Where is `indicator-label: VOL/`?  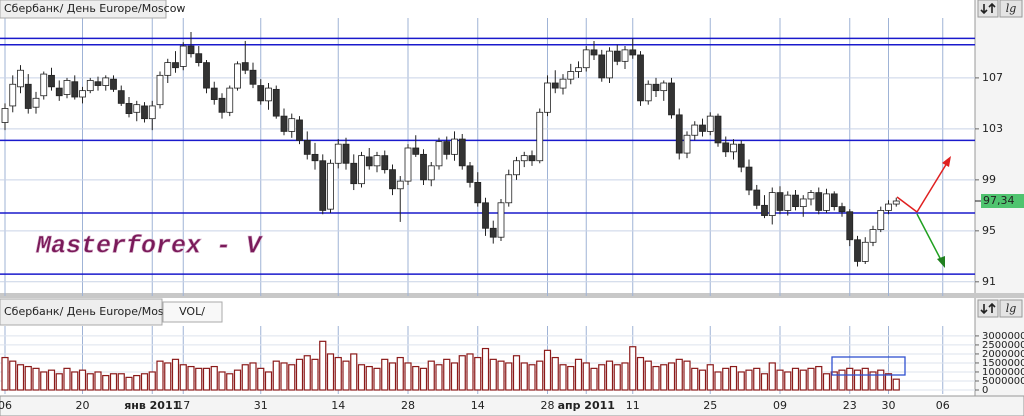
indicator-label: VOL/ is located at coordinates (192, 311).